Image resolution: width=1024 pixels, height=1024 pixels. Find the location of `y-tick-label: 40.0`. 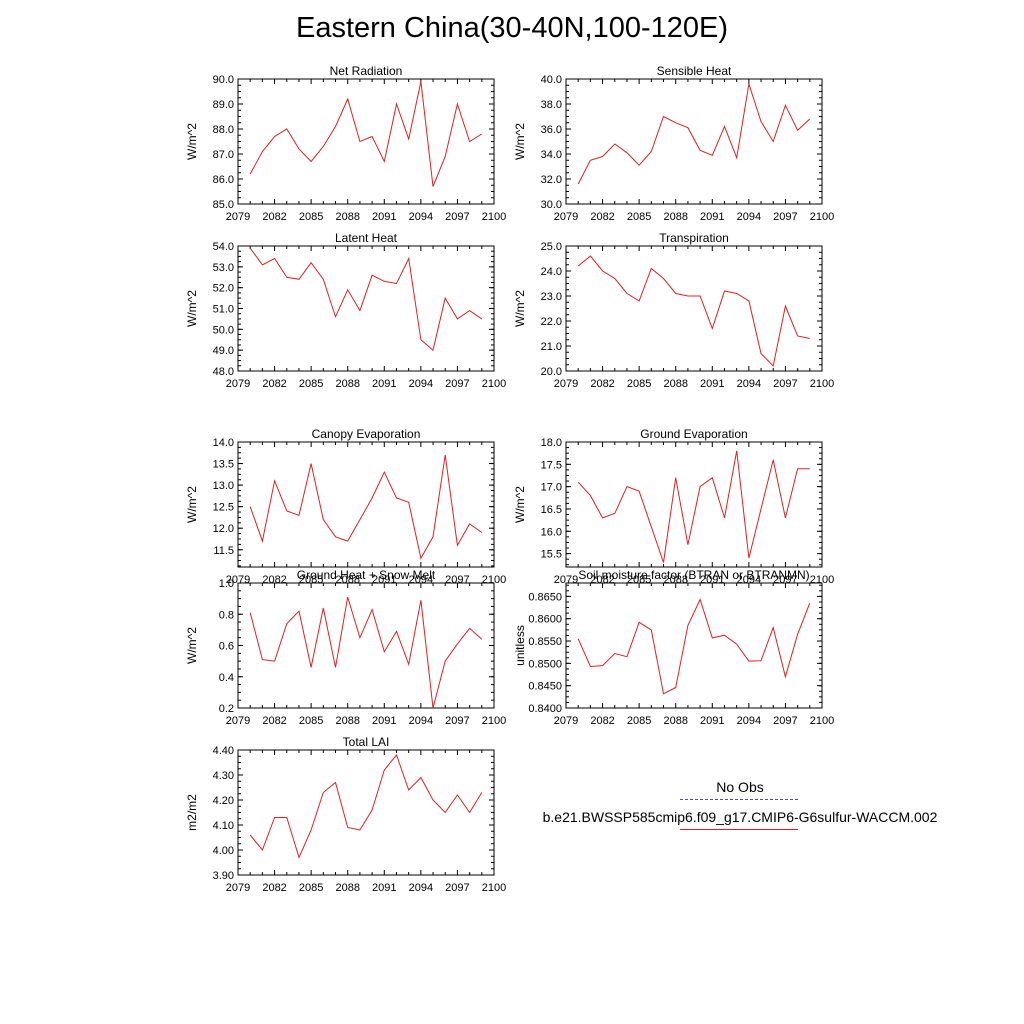

y-tick-label: 40.0 is located at coordinates (551, 80).